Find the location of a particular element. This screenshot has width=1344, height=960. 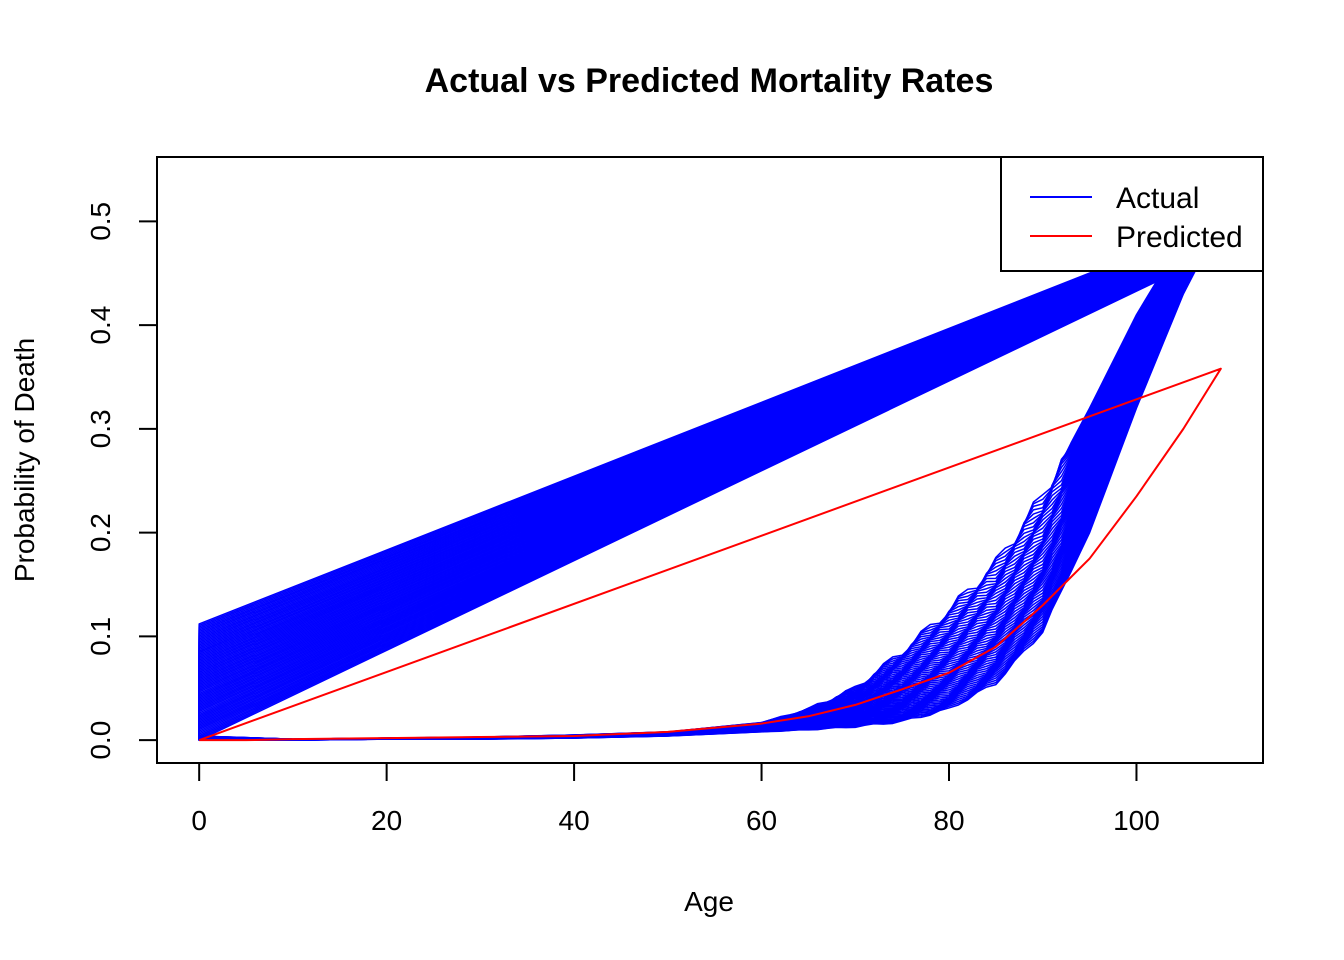

x-axis: 0 20 40 60 80 100 is located at coordinates (675, 799).